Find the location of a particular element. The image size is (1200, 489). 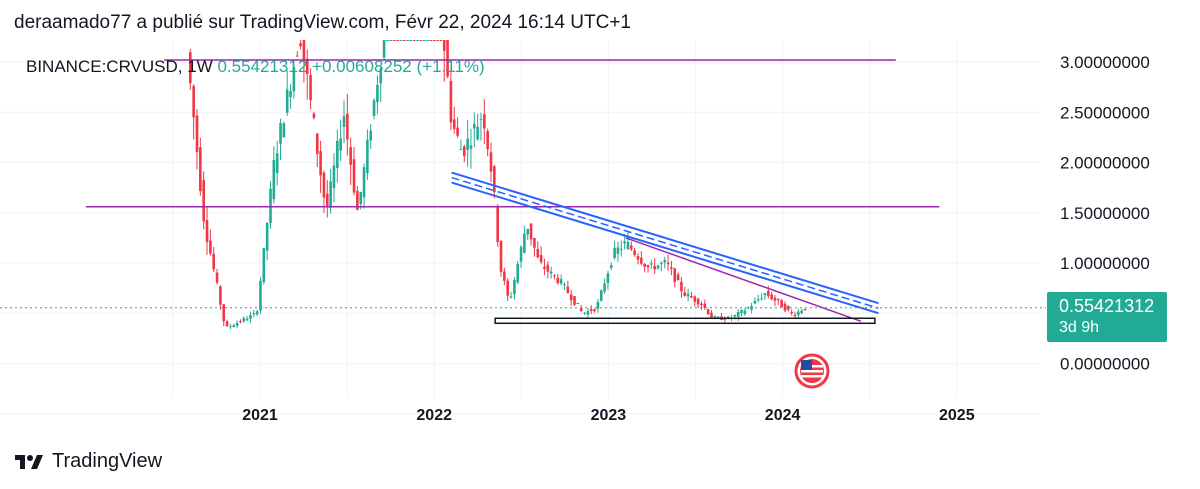

symbol-change: +0.00608252 (+1.11%) is located at coordinates (398, 66).